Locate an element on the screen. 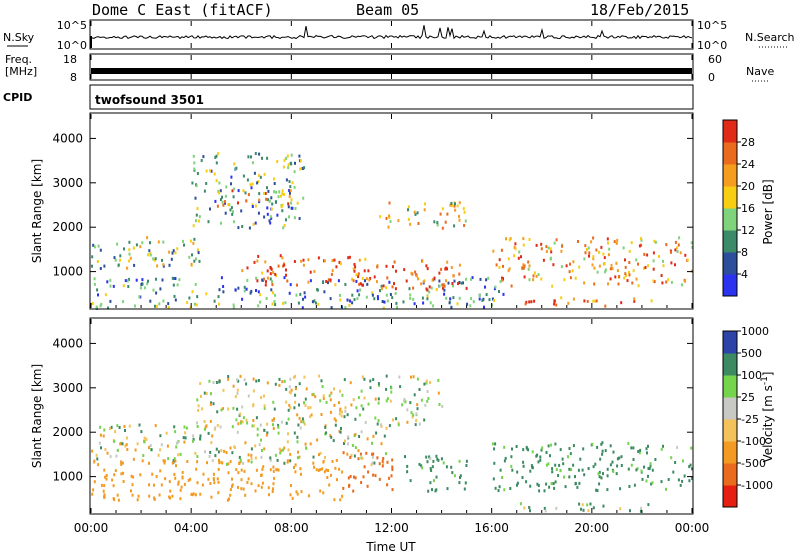  velocity-colorbar-label: Velocity [m s-1] is located at coordinates (767, 417).